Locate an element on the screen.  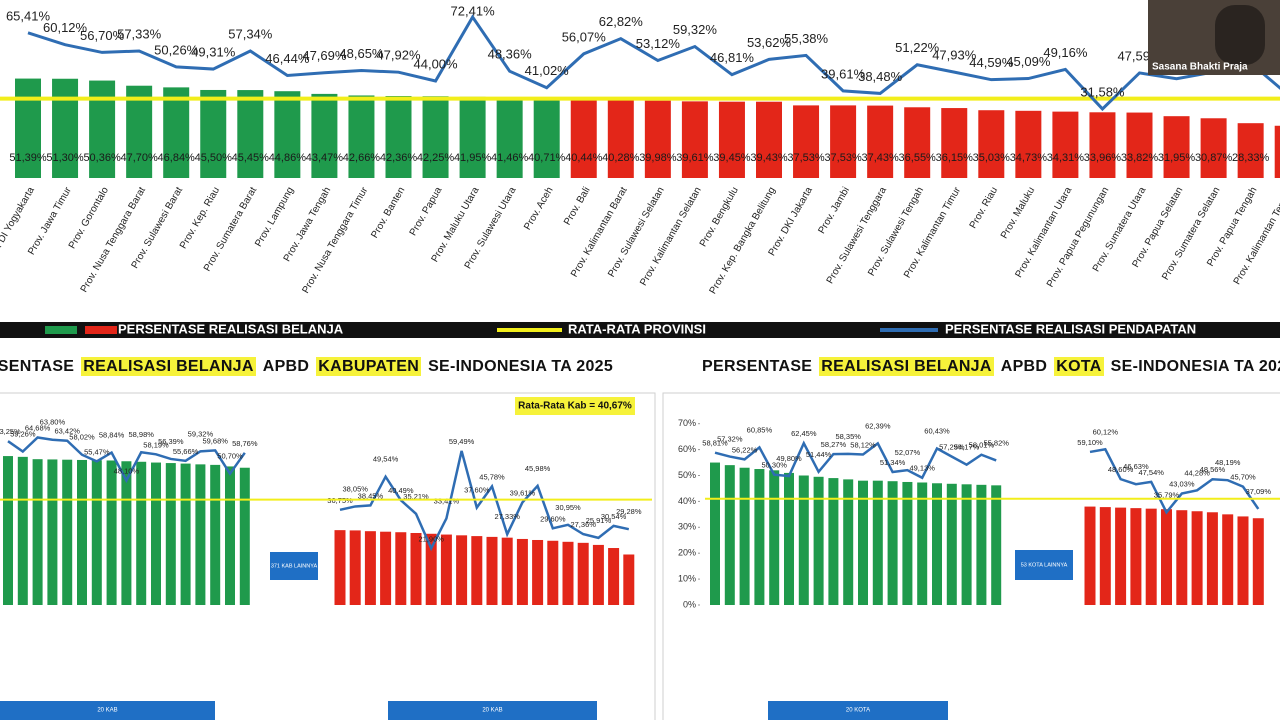
line-value-label: 43,03% is located at coordinates (1182, 484).